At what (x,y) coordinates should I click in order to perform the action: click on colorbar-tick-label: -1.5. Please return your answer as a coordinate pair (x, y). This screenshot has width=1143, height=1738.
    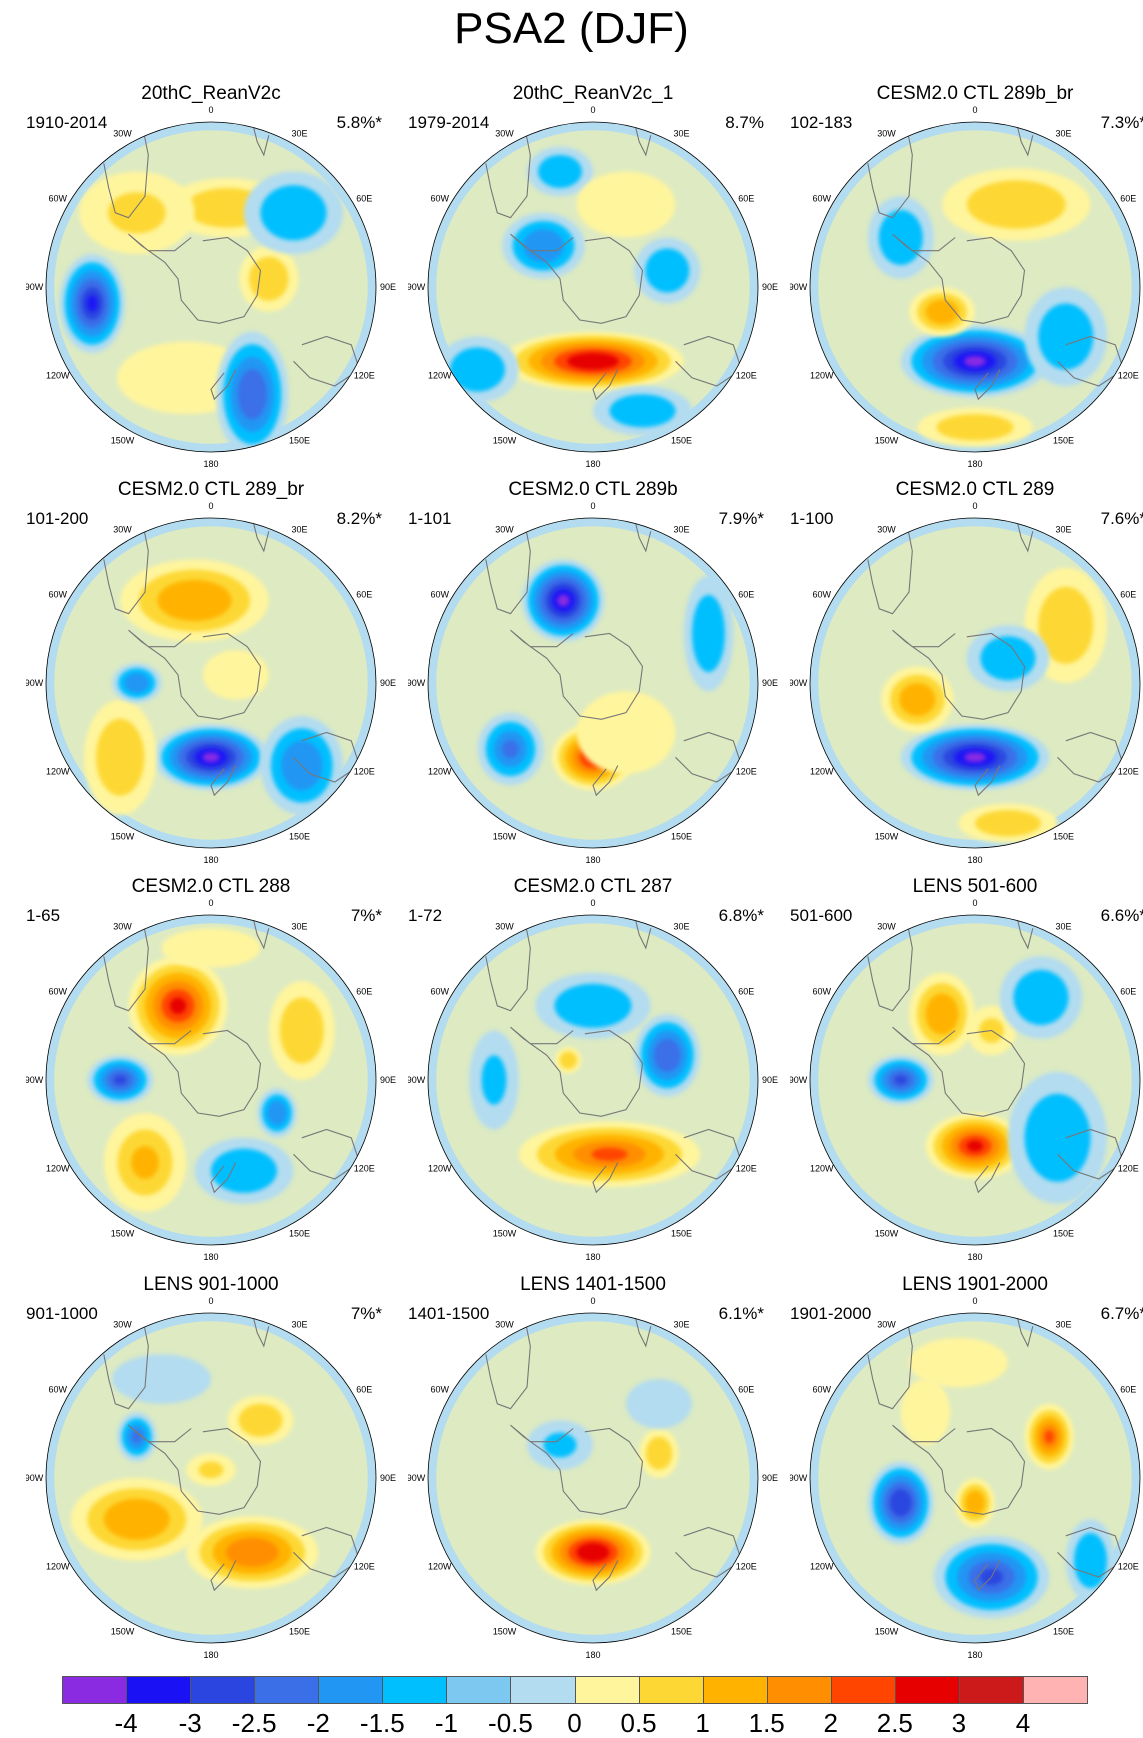
    Looking at the image, I should click on (382, 1723).